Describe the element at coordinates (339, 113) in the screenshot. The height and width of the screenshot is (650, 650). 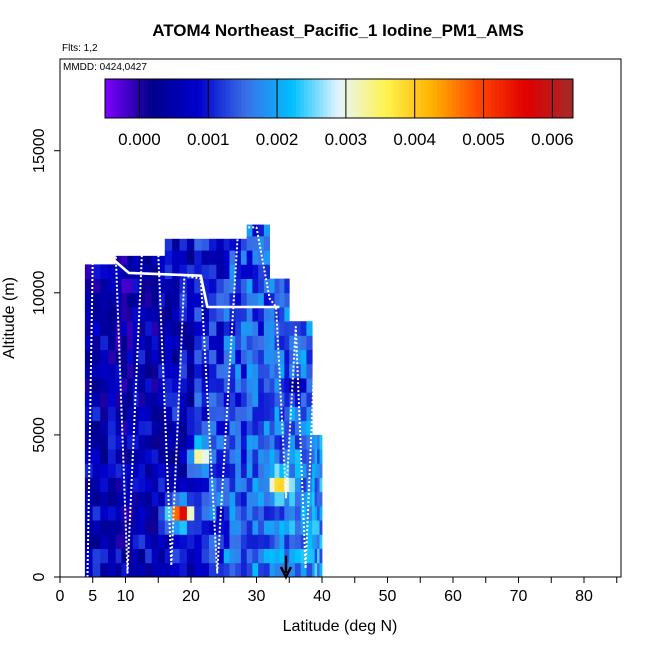
I see `colorbar: 0.000 0.001 0.002 0.003 0.004 0.005 0.006` at that location.